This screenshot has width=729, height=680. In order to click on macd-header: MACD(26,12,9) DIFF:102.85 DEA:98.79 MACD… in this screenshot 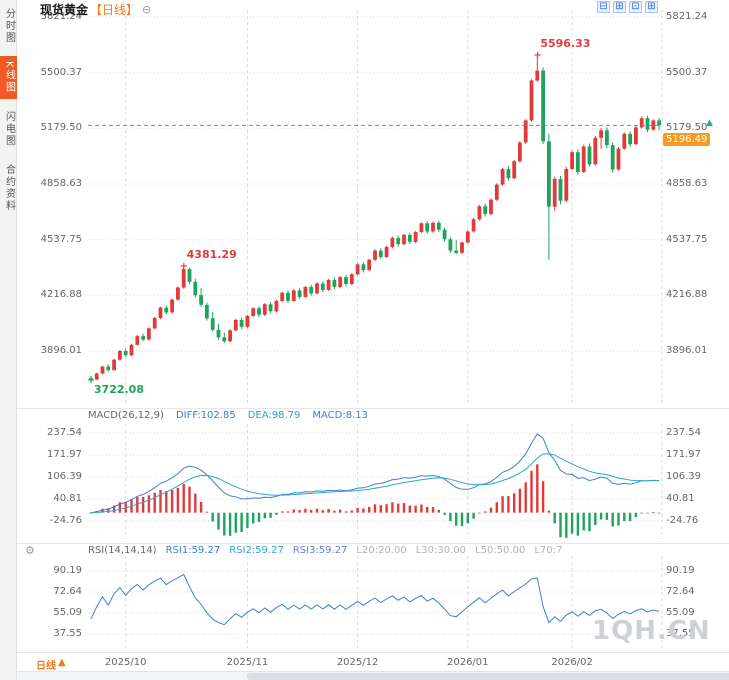, I will do `click(228, 415)`.